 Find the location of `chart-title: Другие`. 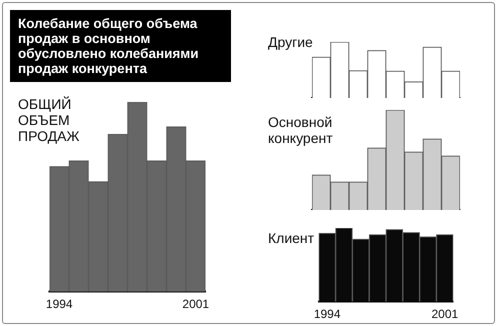

chart-title: Другие is located at coordinates (291, 42).